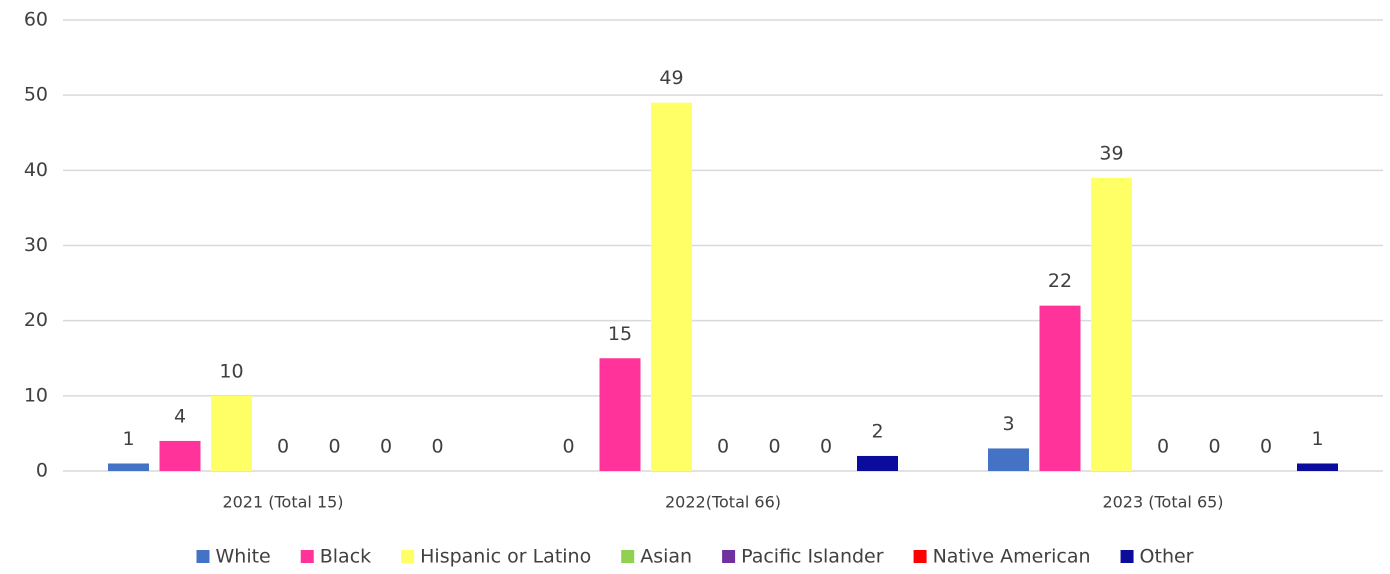  Describe the element at coordinates (1060, 281) in the screenshot. I see `data-label: 22` at that location.